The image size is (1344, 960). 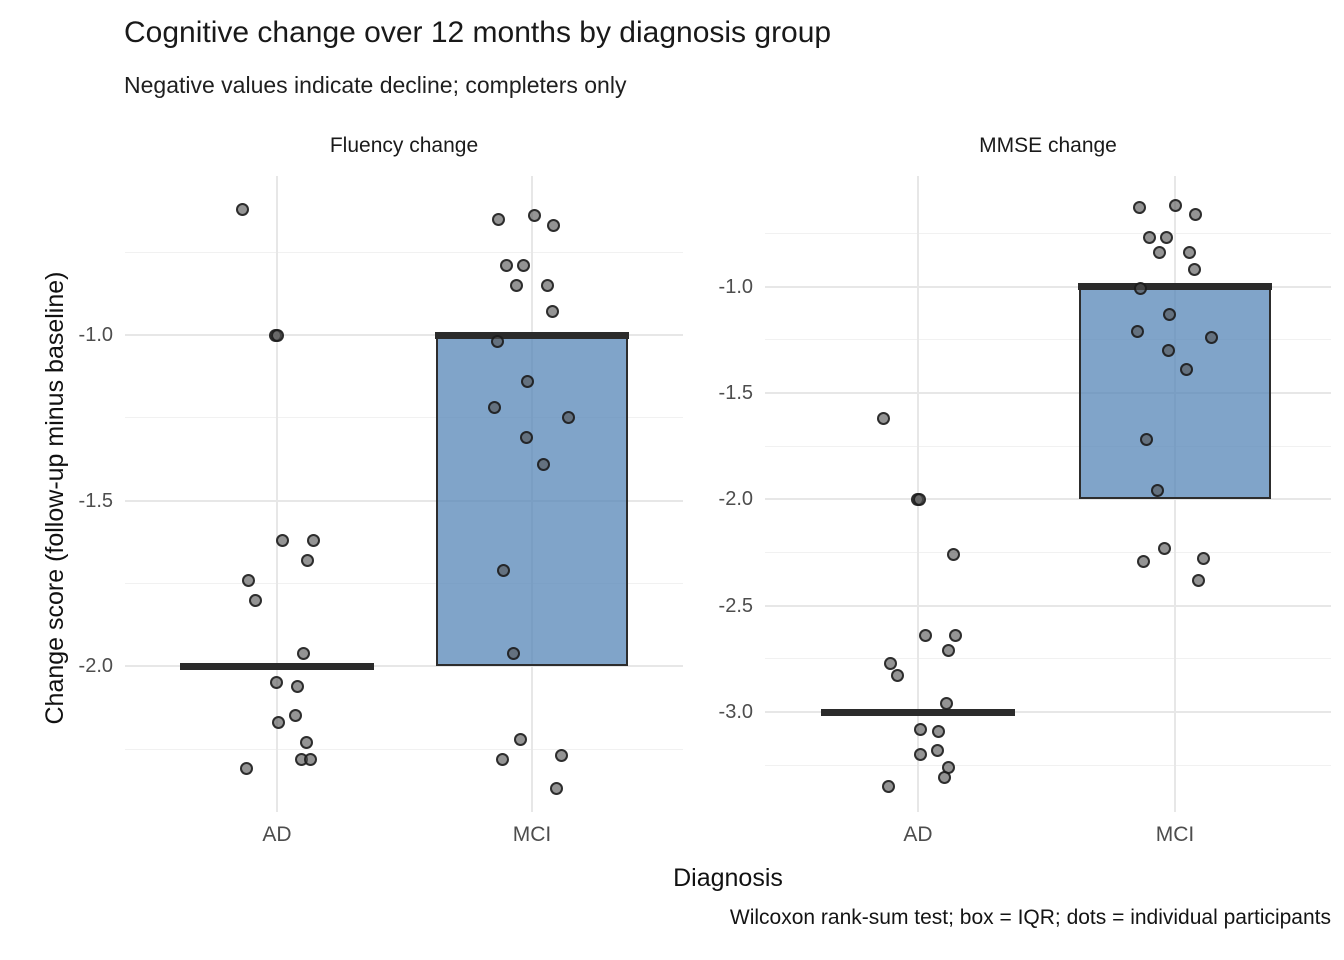 I want to click on iqr-box, so click(x=1175, y=393).